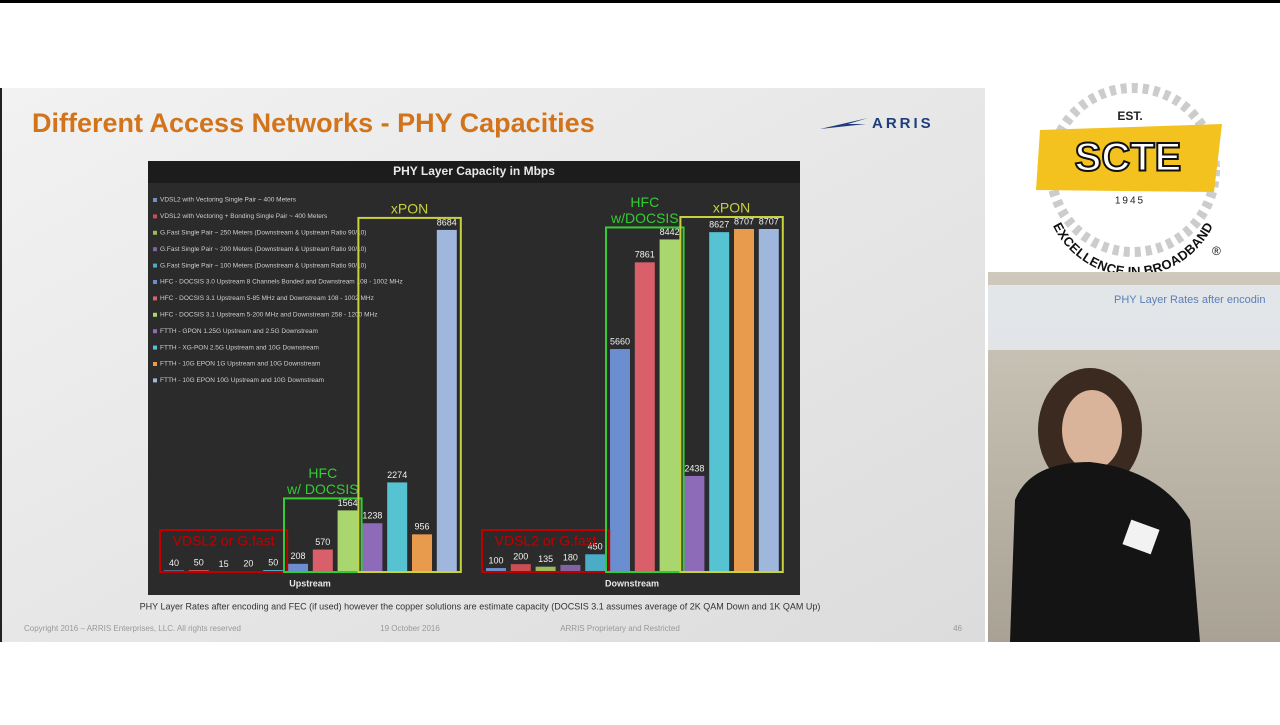  Describe the element at coordinates (1092, 430) in the screenshot. I see `speaker-face` at that location.